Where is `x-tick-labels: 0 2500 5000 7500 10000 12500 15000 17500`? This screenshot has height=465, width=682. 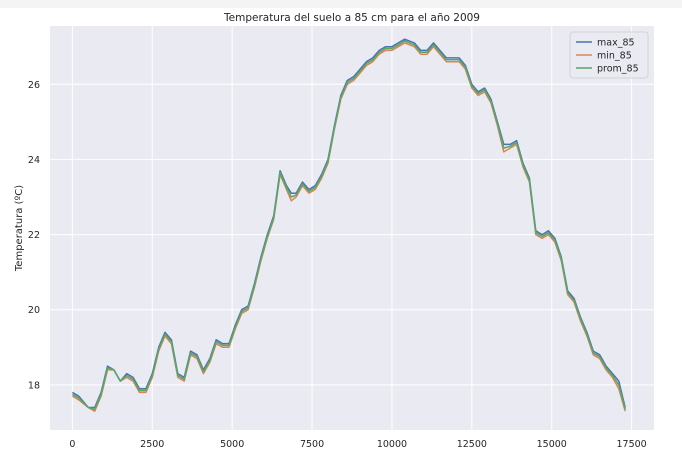 x-tick-labels: 0 2500 5000 7500 10000 12500 15000 17500 is located at coordinates (357, 444).